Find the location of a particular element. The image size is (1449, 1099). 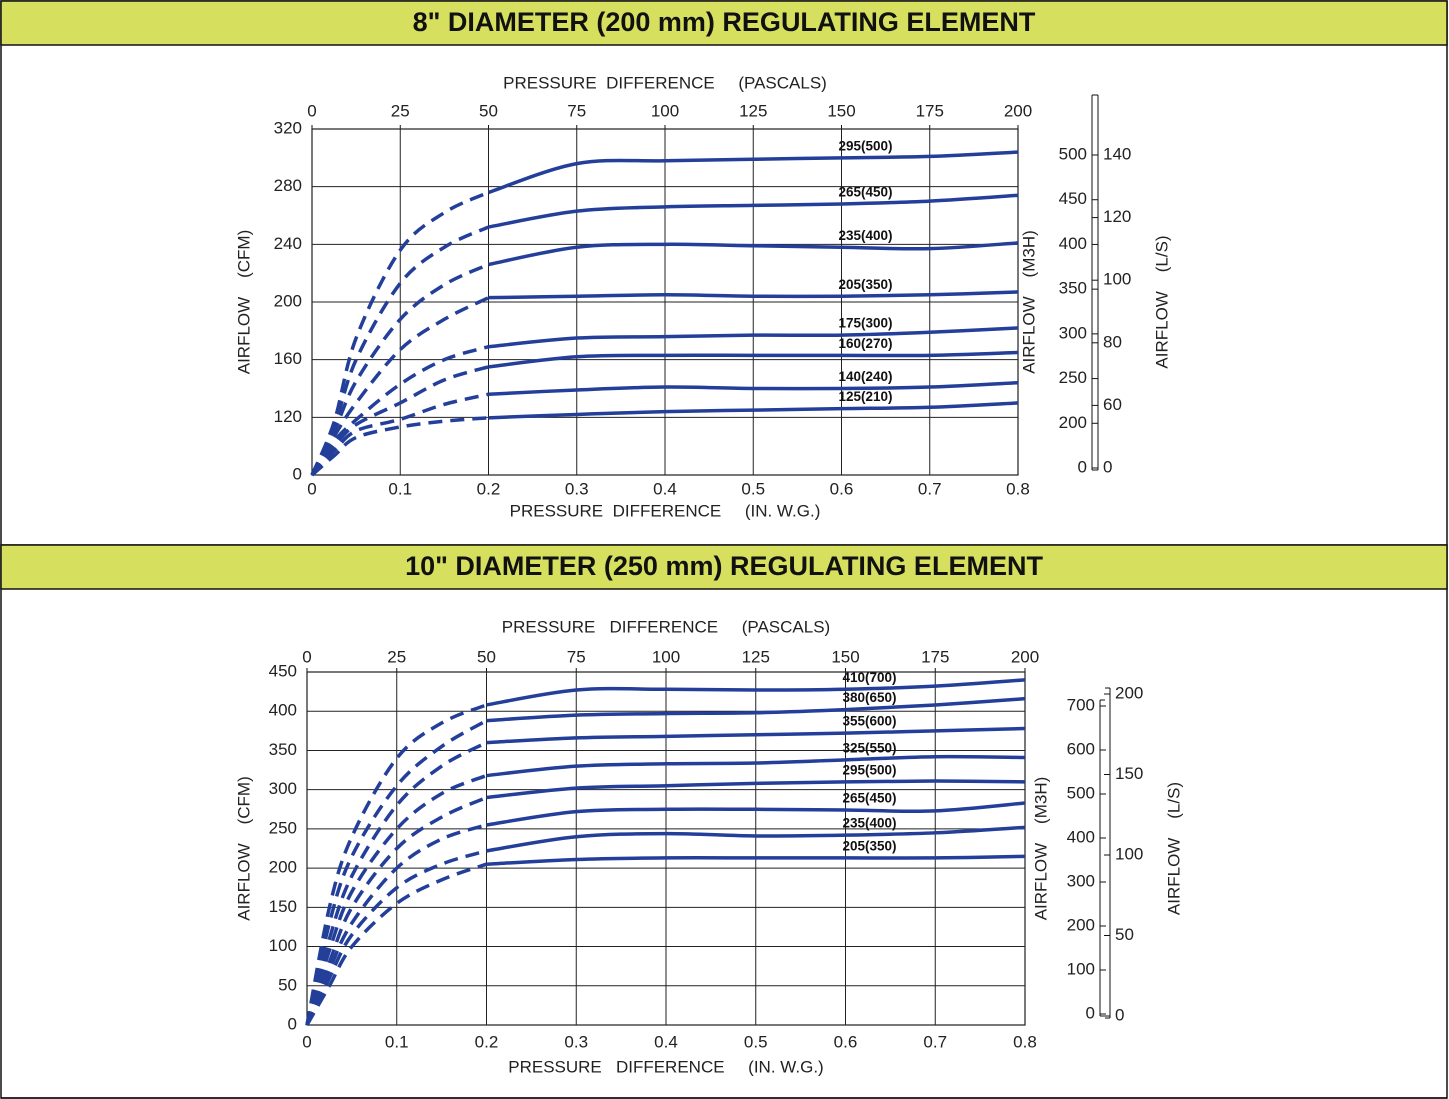

y3-tick-label: 50 is located at coordinates (1124, 934).